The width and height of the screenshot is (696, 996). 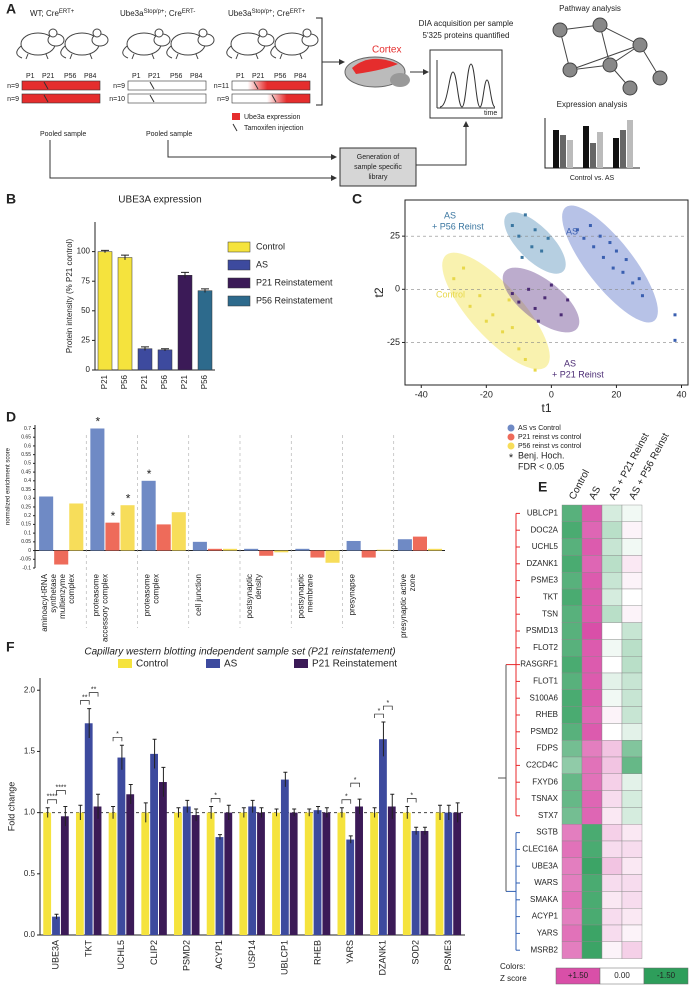 What do you see at coordinates (9, 486) in the screenshot?
I see `y-axis-label: normalized enrichment score` at bounding box center [9, 486].